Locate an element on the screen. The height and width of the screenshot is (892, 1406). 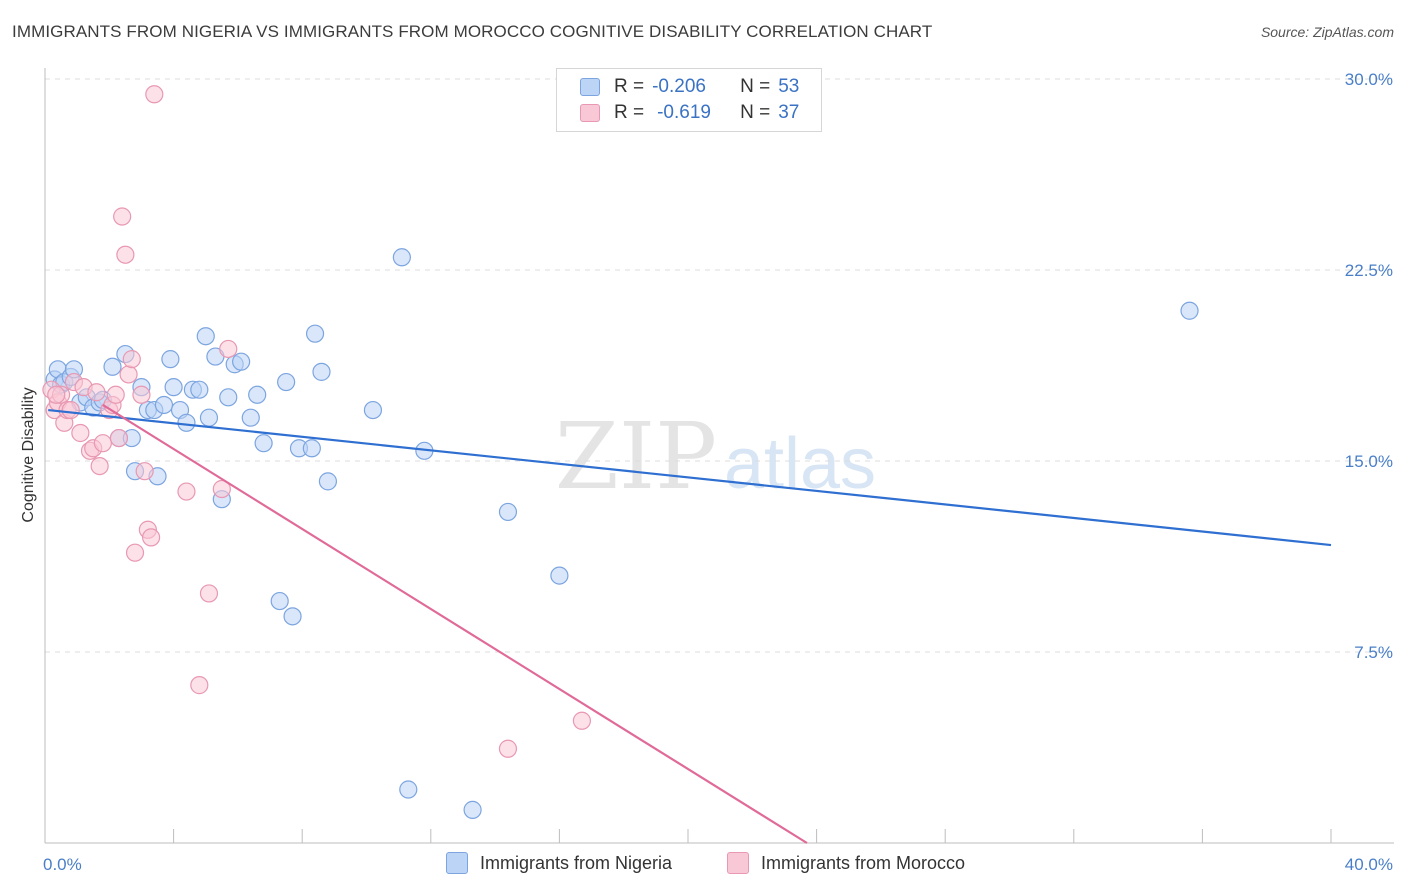
legend-label-morocco: Immigrants from Morocco is located at coordinates (863, 862).